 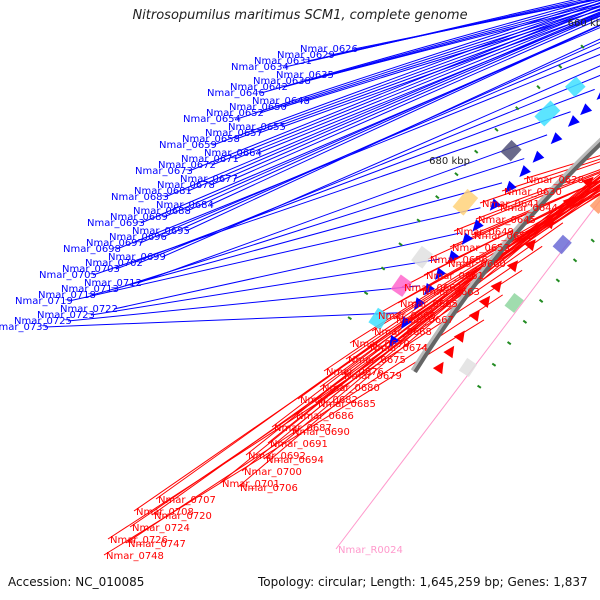 I want to click on forward-gene-label: Nmar_0671, so click(x=210, y=159).